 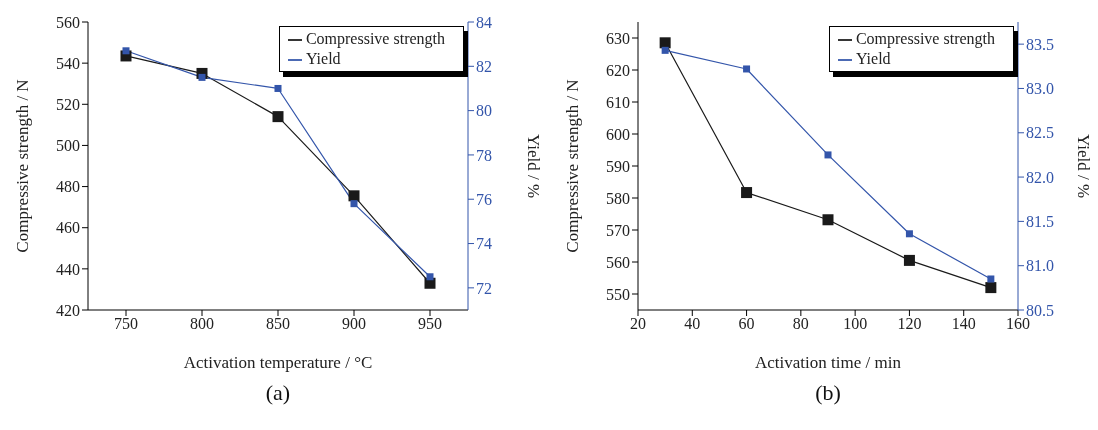 What do you see at coordinates (618, 134) in the screenshot?
I see `y-tick-label: 600` at bounding box center [618, 134].